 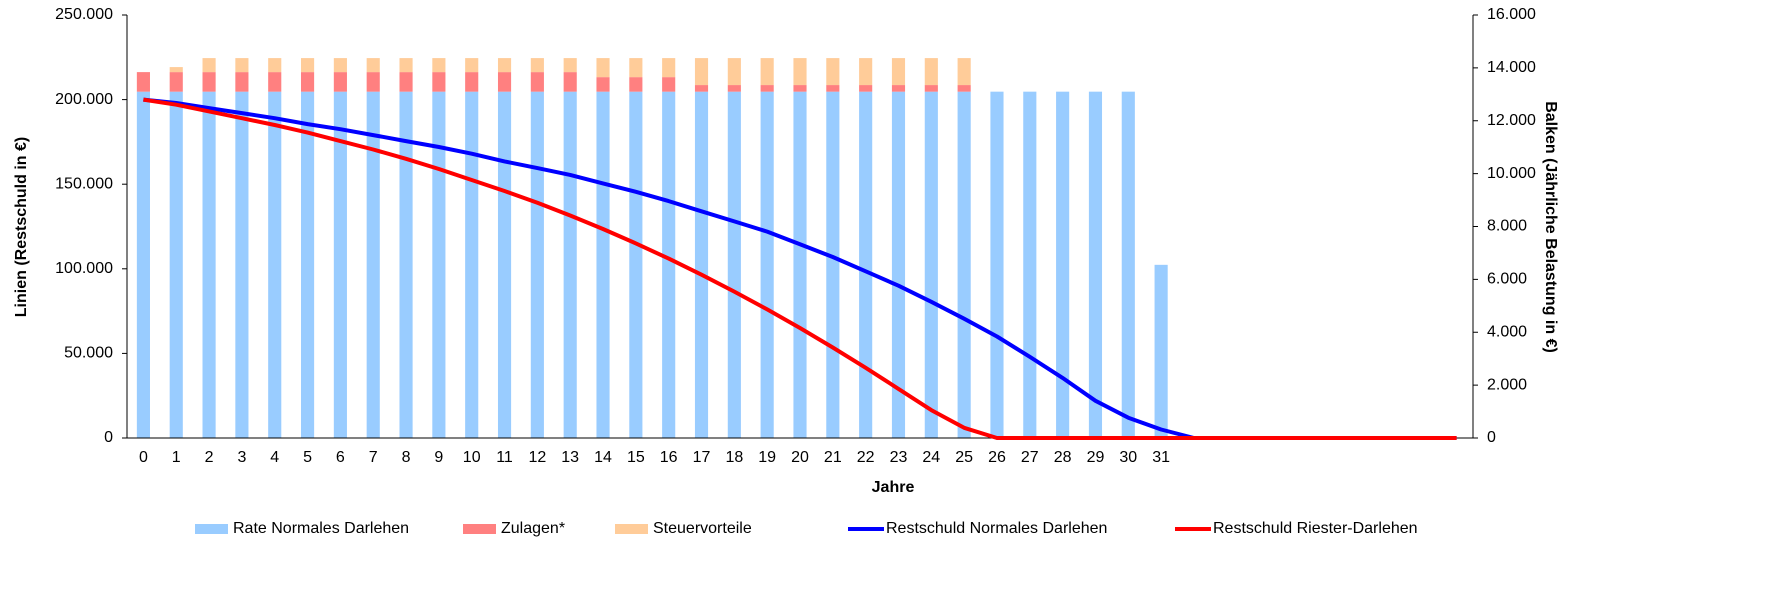 What do you see at coordinates (274, 457) in the screenshot?
I see `x-tick-label: 4` at bounding box center [274, 457].